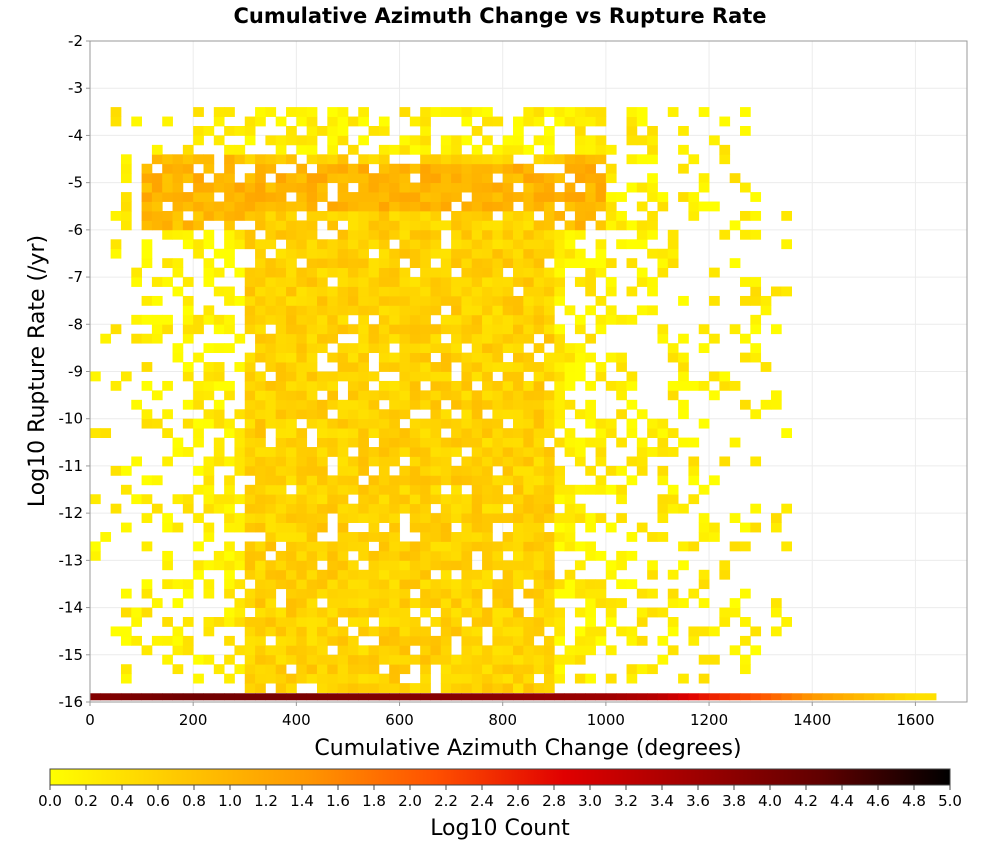 Image resolution: width=1000 pixels, height=850 pixels. What do you see at coordinates (500, 828) in the screenshot?
I see `colorbar-label: Log10 Count` at bounding box center [500, 828].